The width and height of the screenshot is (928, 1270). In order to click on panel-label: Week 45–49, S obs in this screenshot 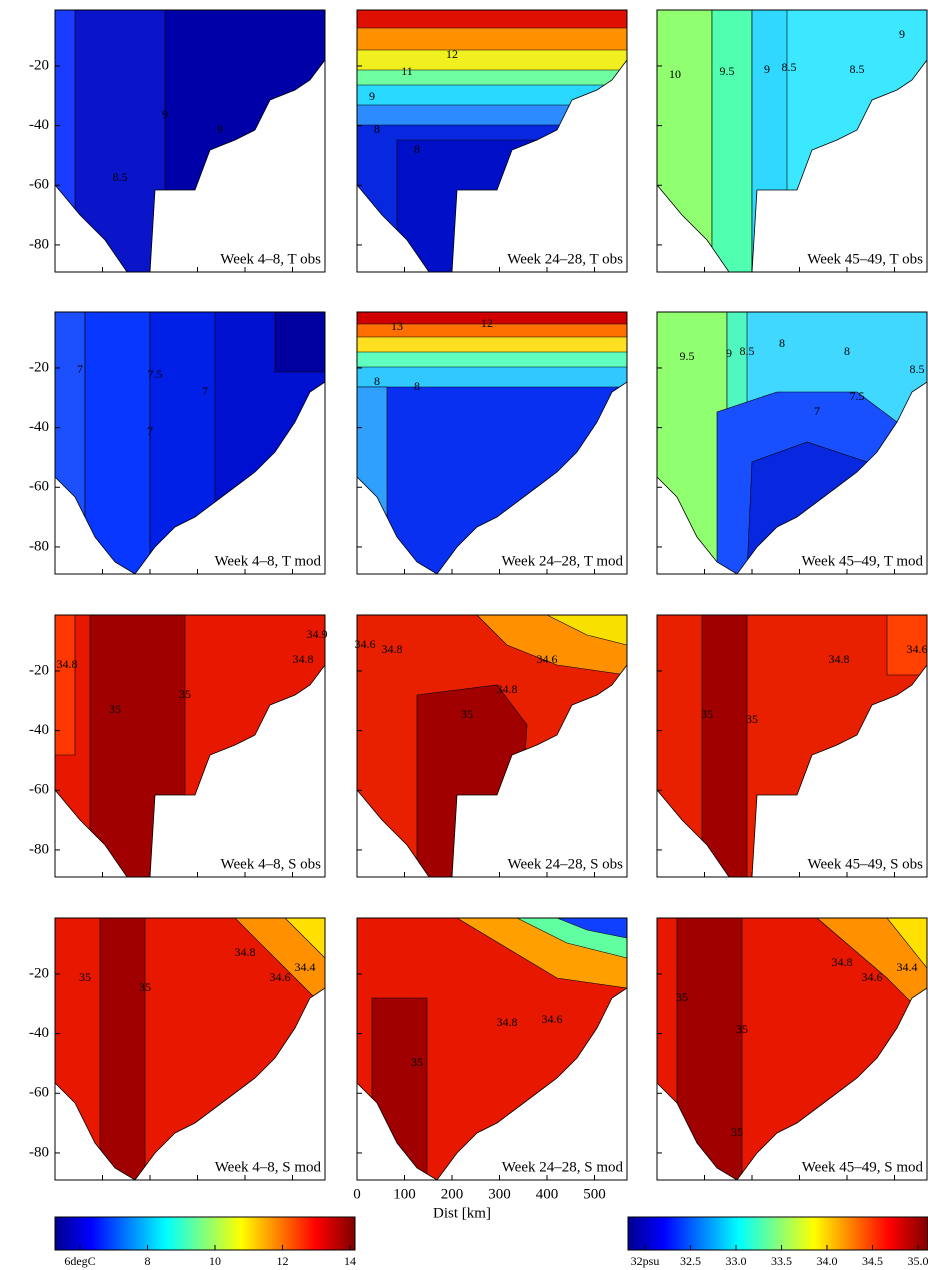, I will do `click(866, 864)`.